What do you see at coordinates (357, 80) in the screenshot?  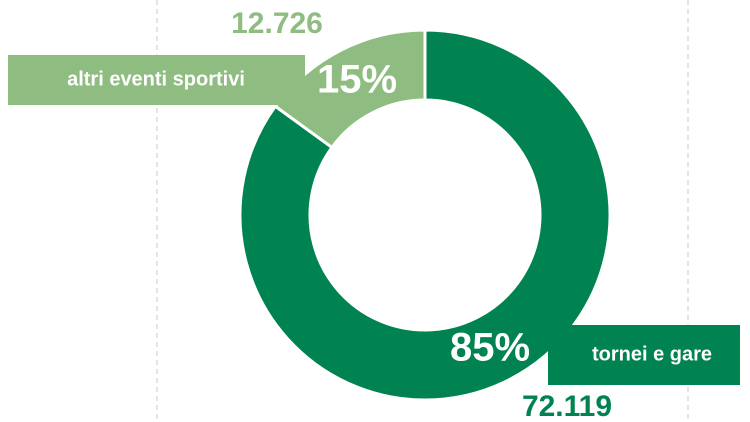 I see `percent-label: 15%` at bounding box center [357, 80].